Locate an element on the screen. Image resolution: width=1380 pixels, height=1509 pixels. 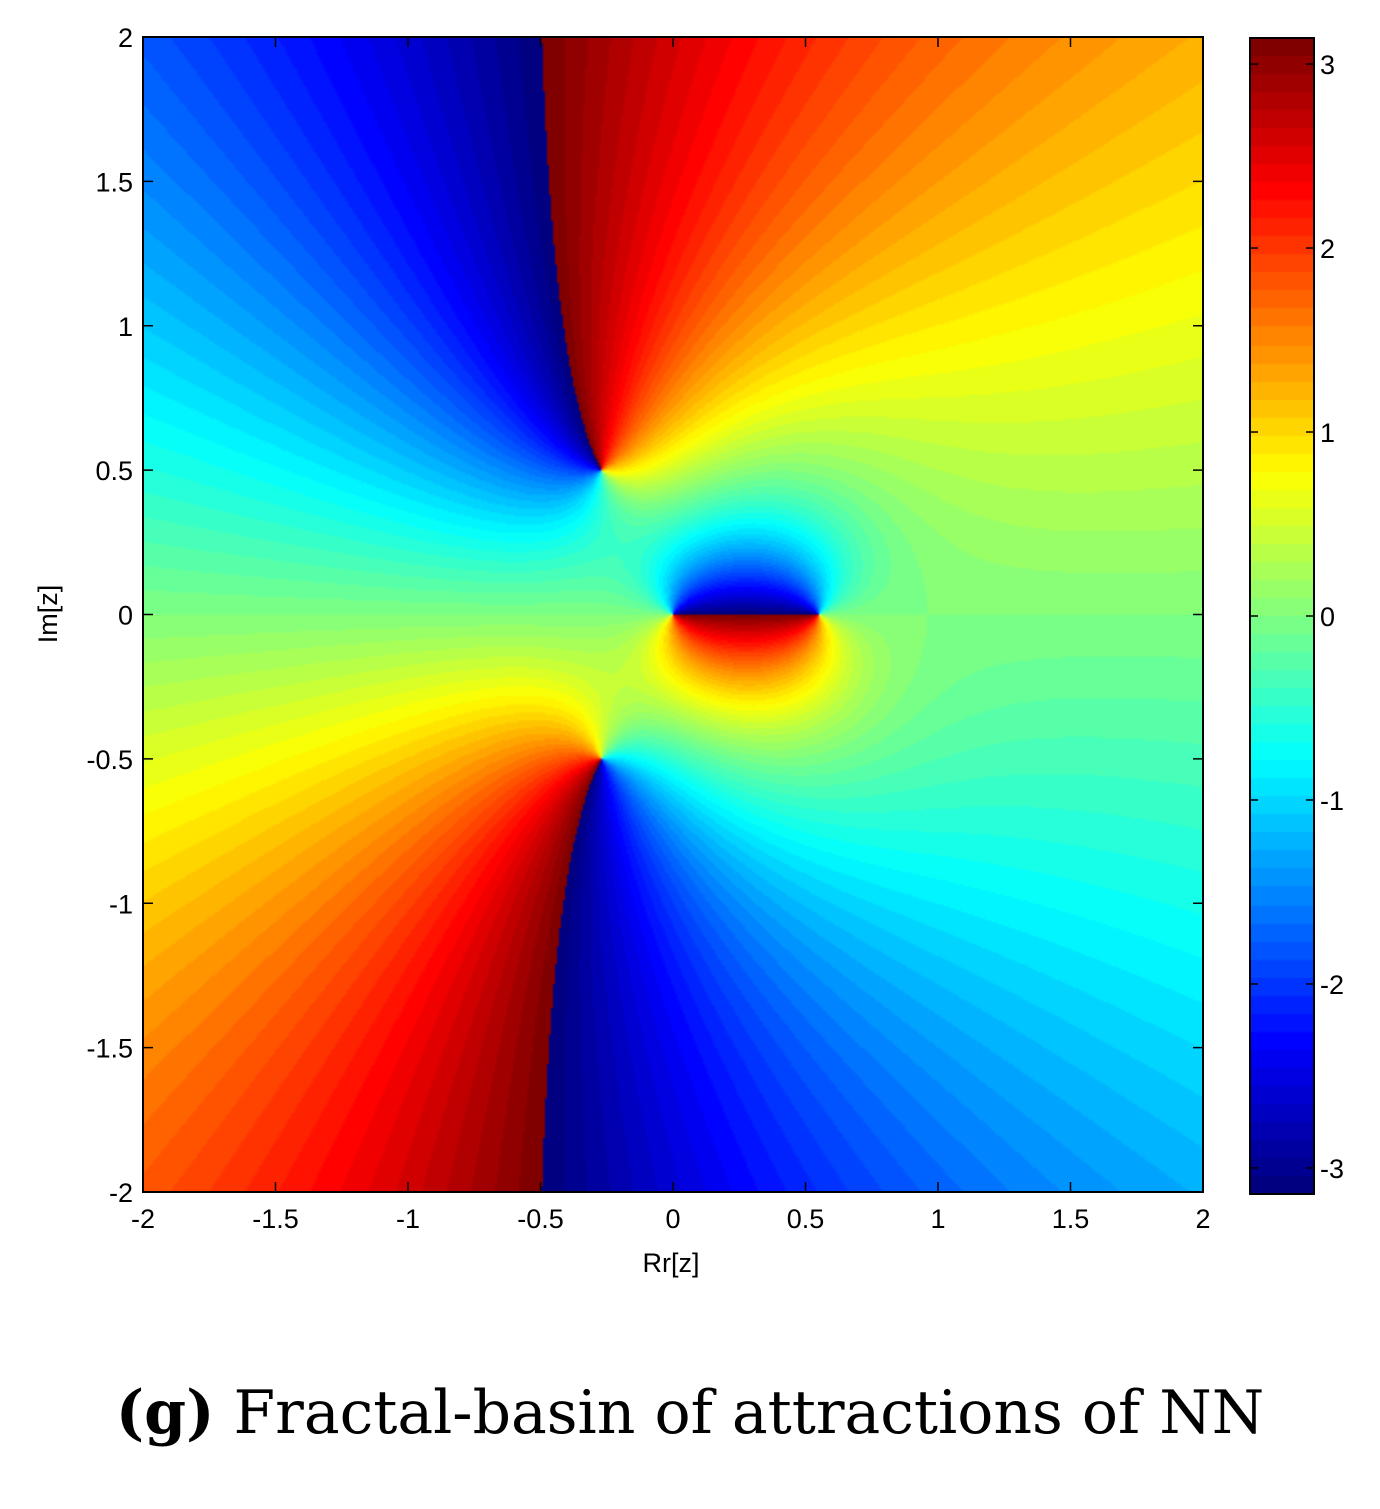
colorbar-frame is located at coordinates (1282, 616).